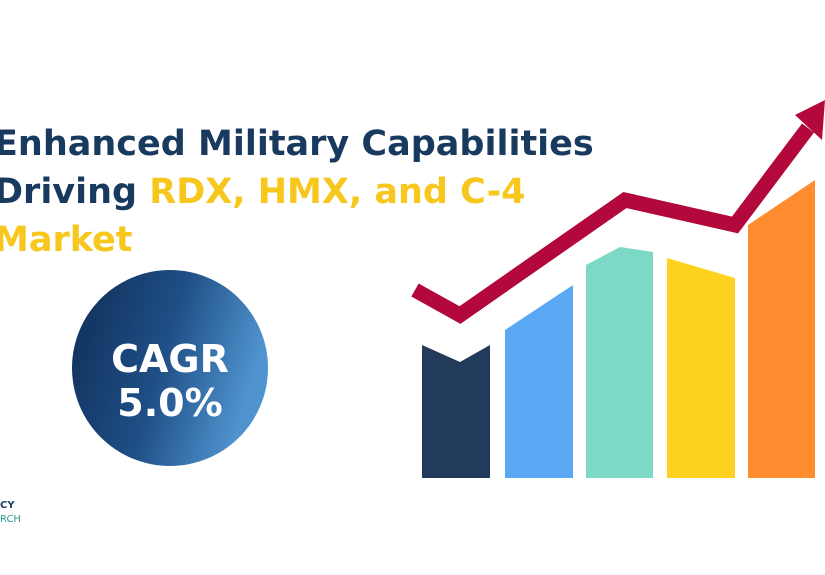  I want to click on headline-highlight: RDX, HMX, and C-4, so click(337, 192).